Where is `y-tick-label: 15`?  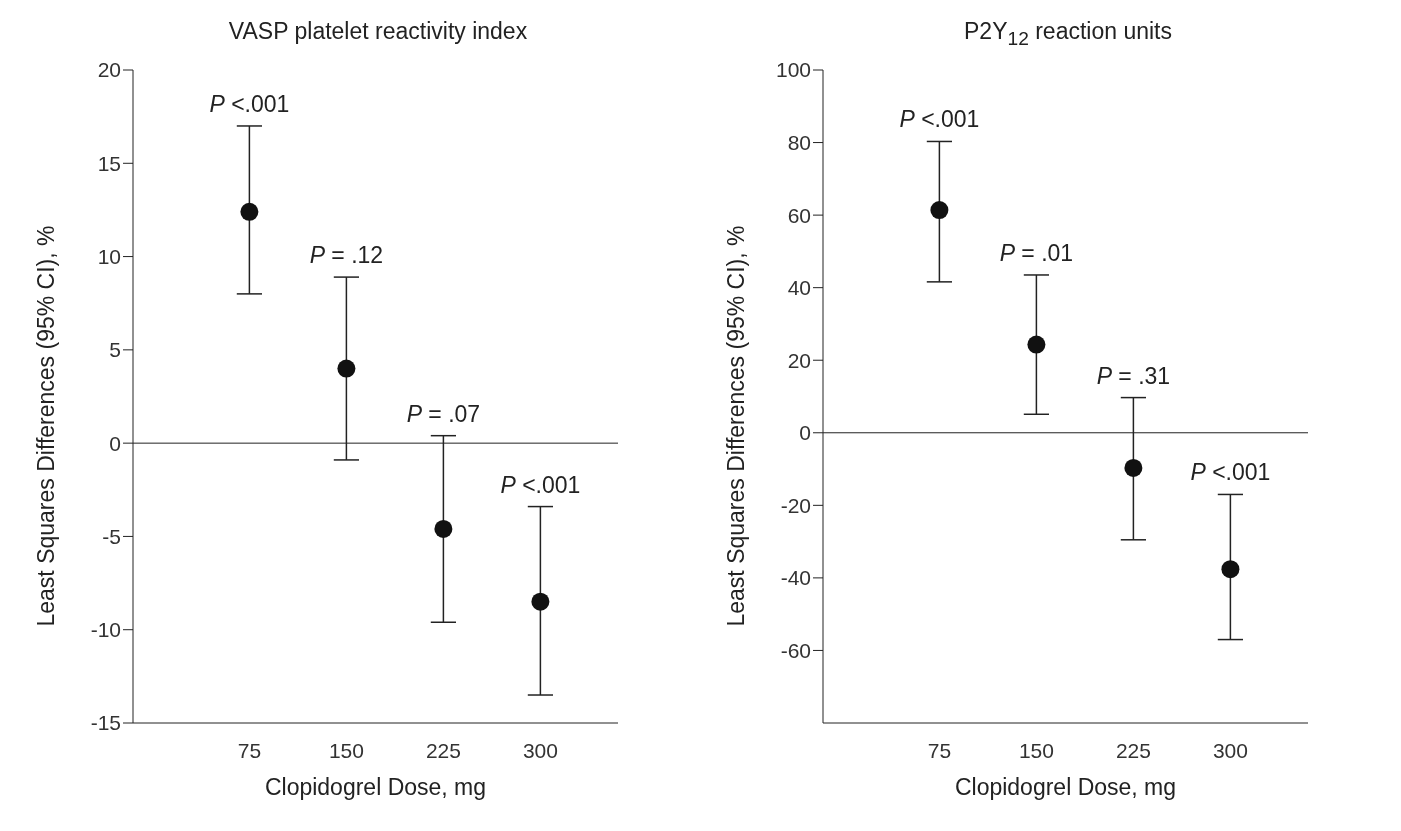
y-tick-label: 15 is located at coordinates (109, 163).